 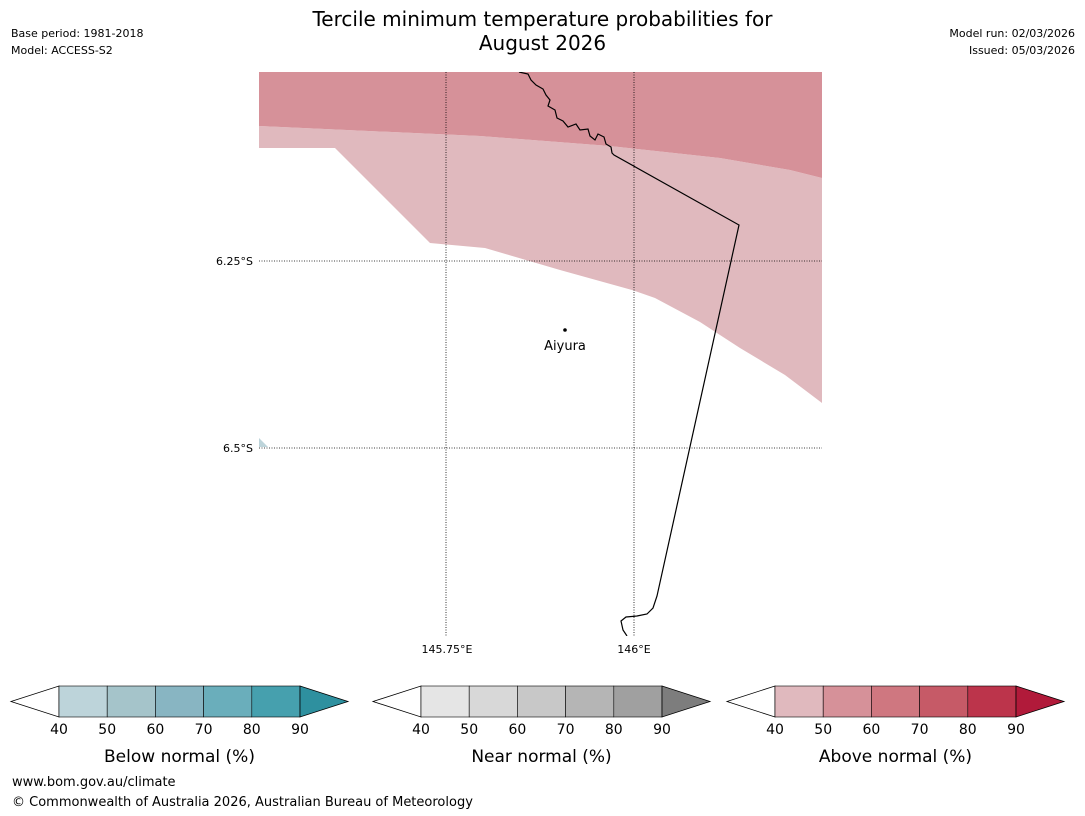 I want to click on lon-label-145-75: 145.75°E, so click(x=447, y=649).